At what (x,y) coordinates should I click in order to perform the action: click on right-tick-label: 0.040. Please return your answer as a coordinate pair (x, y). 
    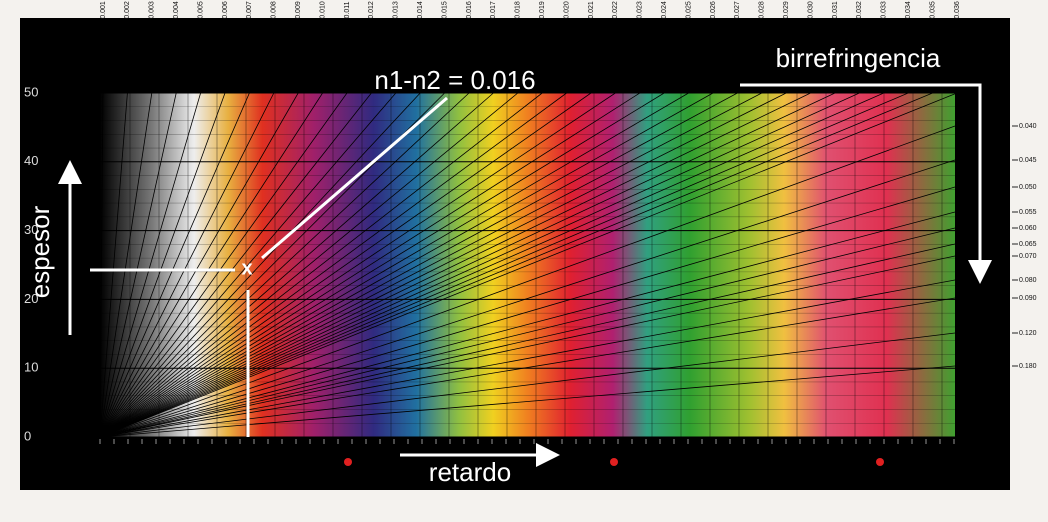
    Looking at the image, I should click on (1028, 126).